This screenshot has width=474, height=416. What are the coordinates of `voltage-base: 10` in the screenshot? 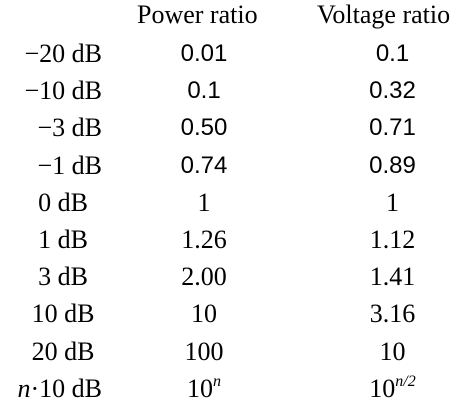 It's located at (382, 388).